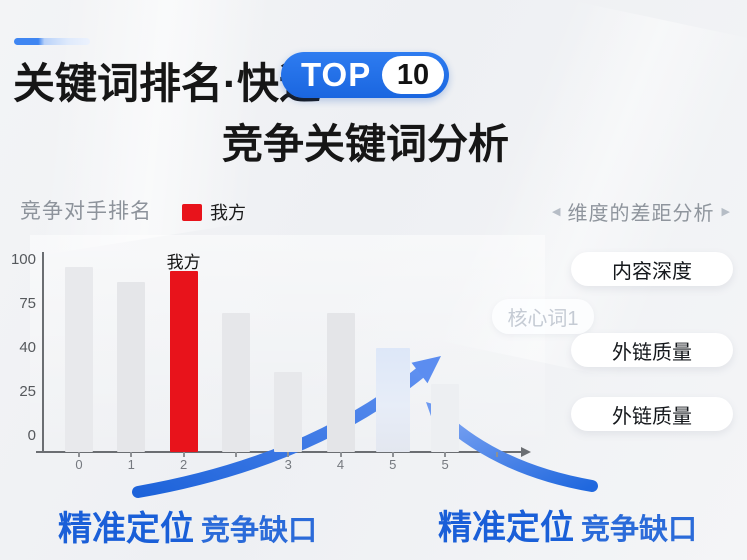  I want to click on callout-right: 精准定位 竞争缺口, so click(567, 524).